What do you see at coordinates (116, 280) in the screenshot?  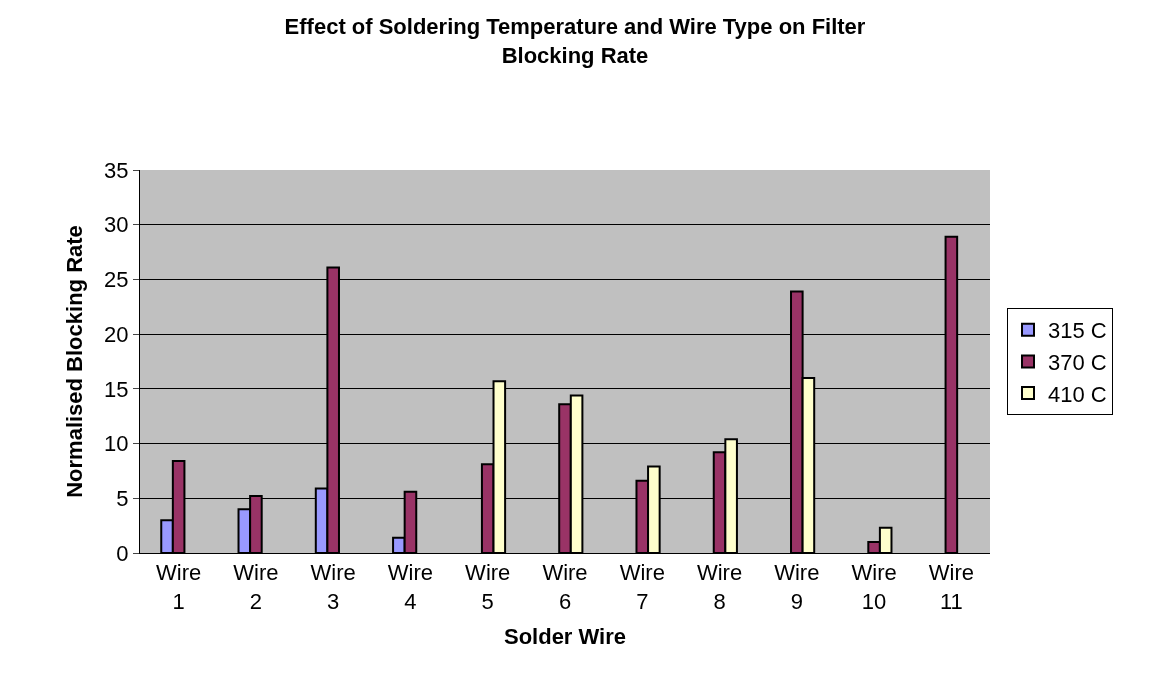 I see `y-tick-label: 25` at bounding box center [116, 280].